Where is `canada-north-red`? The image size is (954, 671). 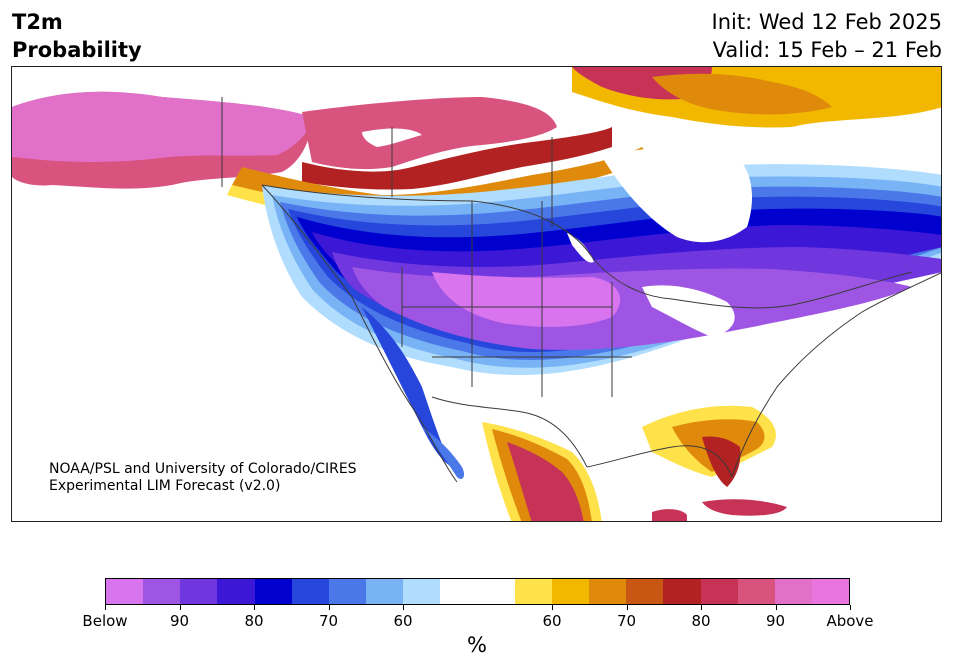
canada-north-red is located at coordinates (457, 158).